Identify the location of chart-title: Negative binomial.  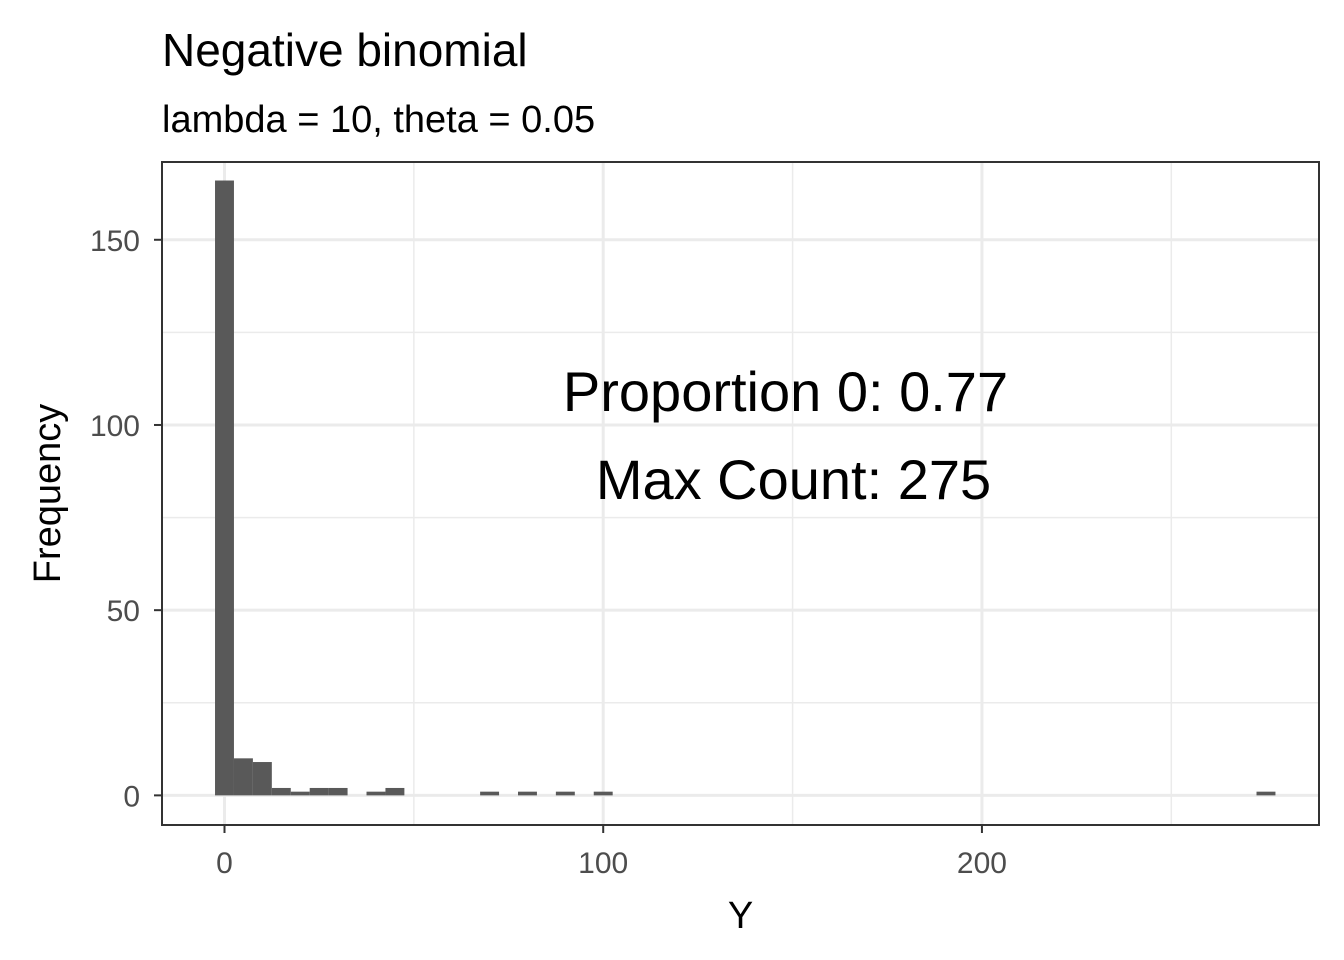
(345, 50).